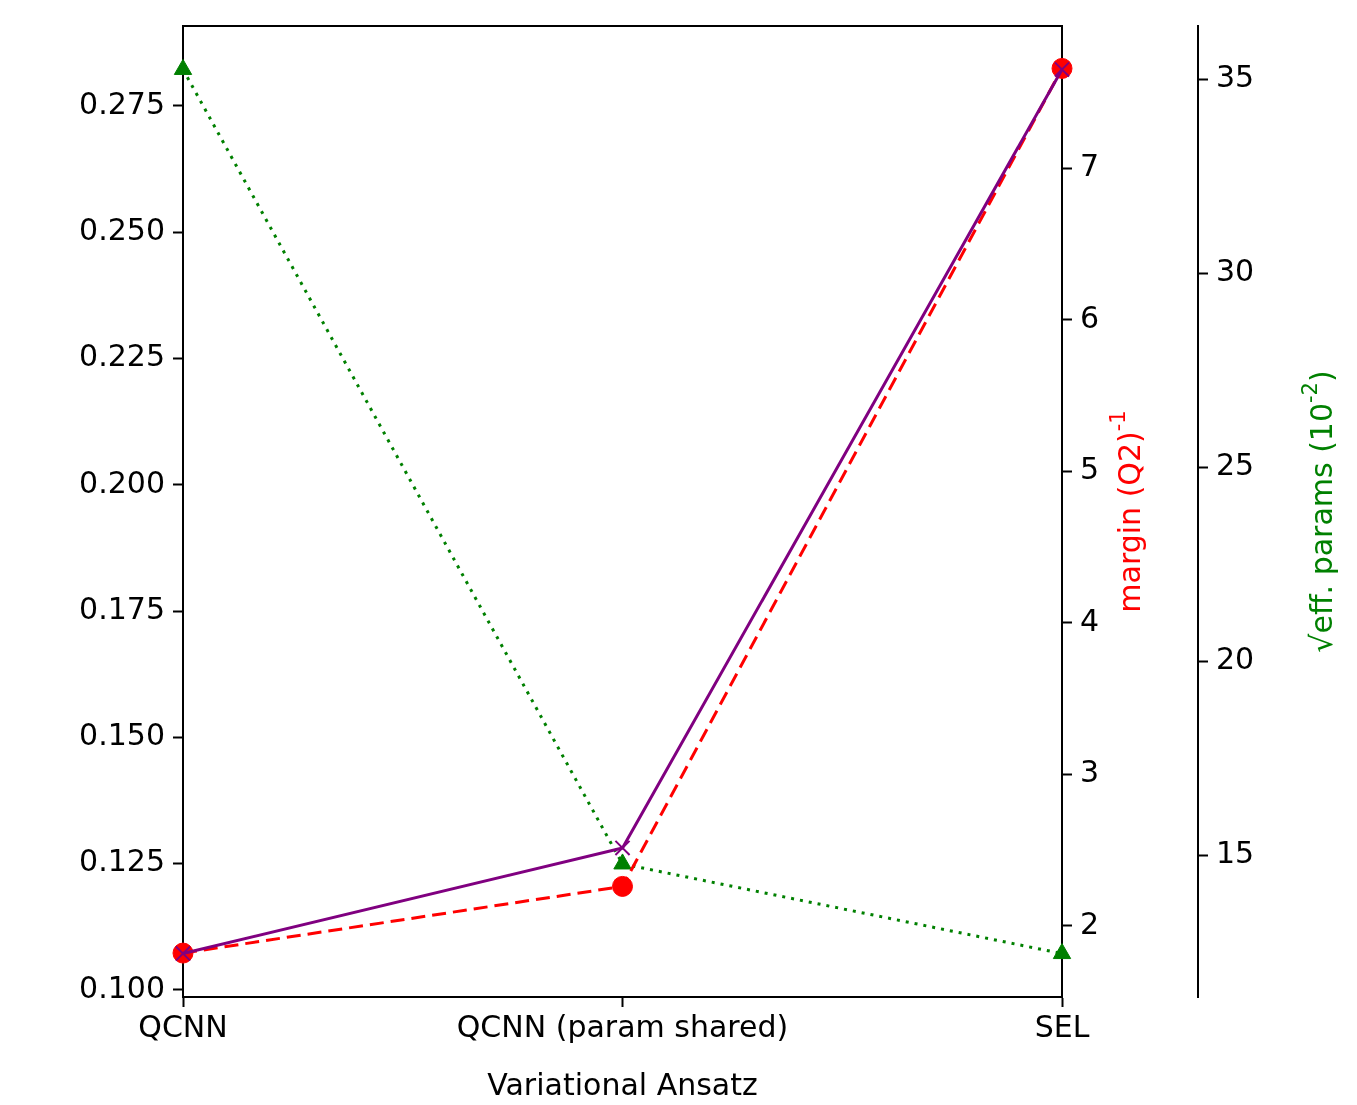 The height and width of the screenshot is (1105, 1357). I want to click on x-tick-label: QCNN (param shared), so click(622, 1026).